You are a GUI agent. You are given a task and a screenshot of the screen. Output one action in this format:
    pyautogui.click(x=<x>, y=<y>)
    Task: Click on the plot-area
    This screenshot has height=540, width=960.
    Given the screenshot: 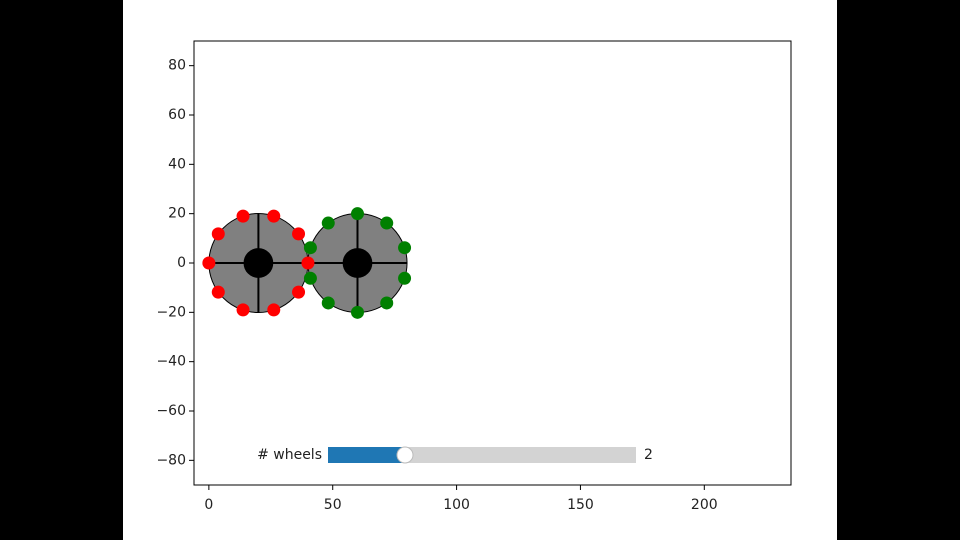 What is the action you would take?
    pyautogui.click(x=307, y=263)
    